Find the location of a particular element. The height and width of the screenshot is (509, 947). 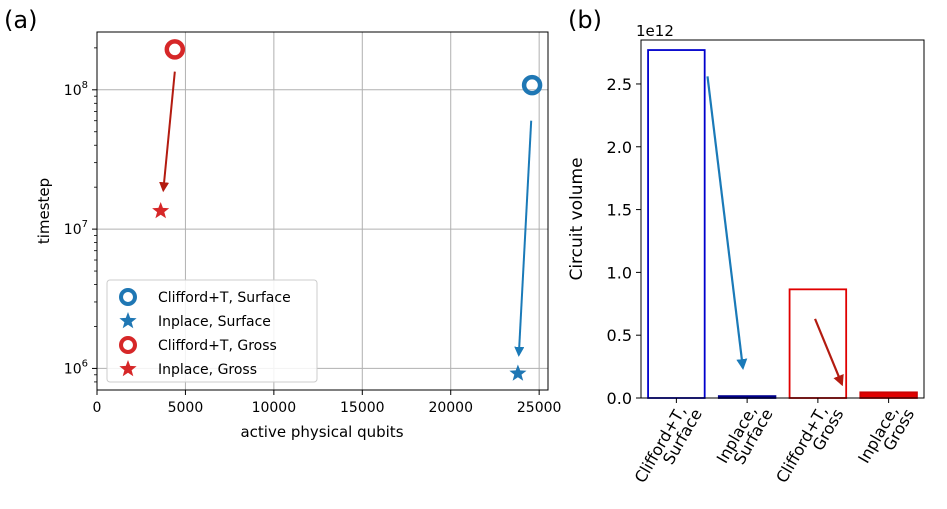

point-inplace-gross is located at coordinates (161, 210).